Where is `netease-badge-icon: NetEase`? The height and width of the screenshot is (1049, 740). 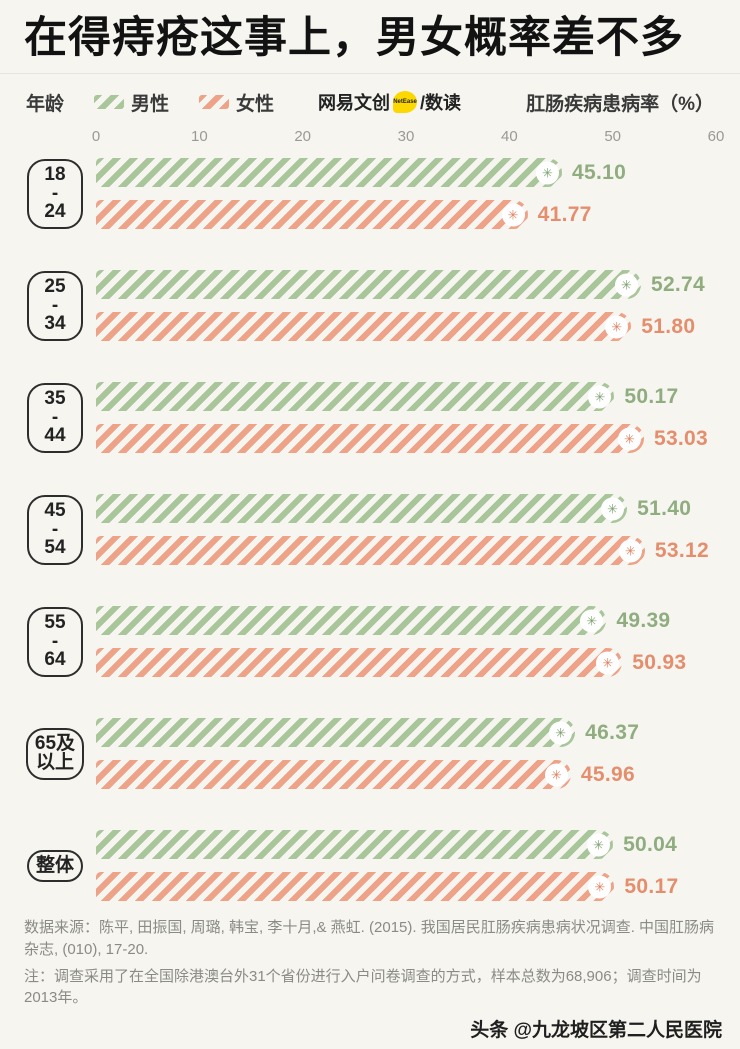
netease-badge-icon: NetEase is located at coordinates (405, 102).